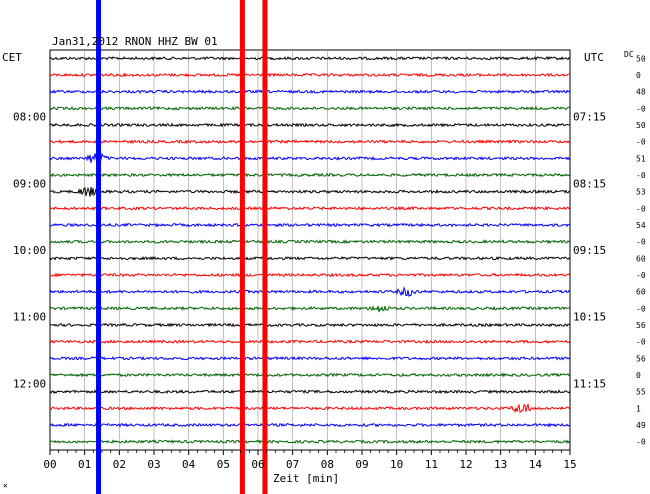  Describe the element at coordinates (119, 464) in the screenshot. I see `x-tick-label: 02` at that location.